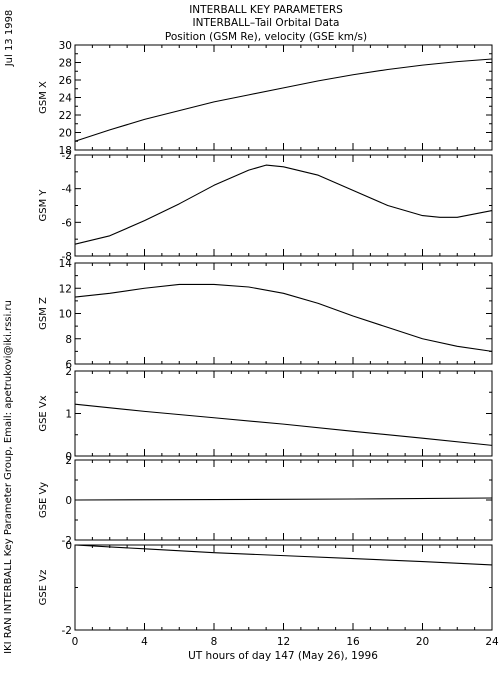 The image size is (504, 684). I want to click on panel-2-ytick-label: -2, so click(67, 156).